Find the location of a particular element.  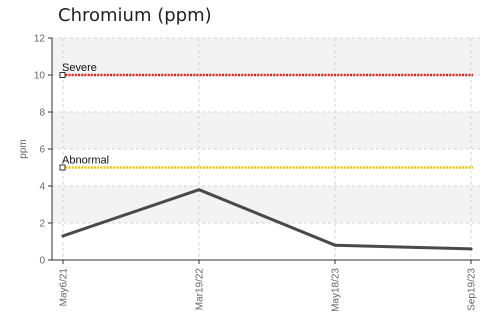

y-tick-label: 8 is located at coordinates (42, 113).